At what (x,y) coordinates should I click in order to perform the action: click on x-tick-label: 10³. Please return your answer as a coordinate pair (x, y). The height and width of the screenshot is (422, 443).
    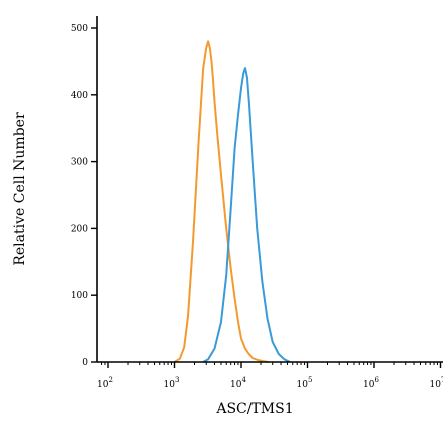
    Looking at the image, I should click on (172, 383).